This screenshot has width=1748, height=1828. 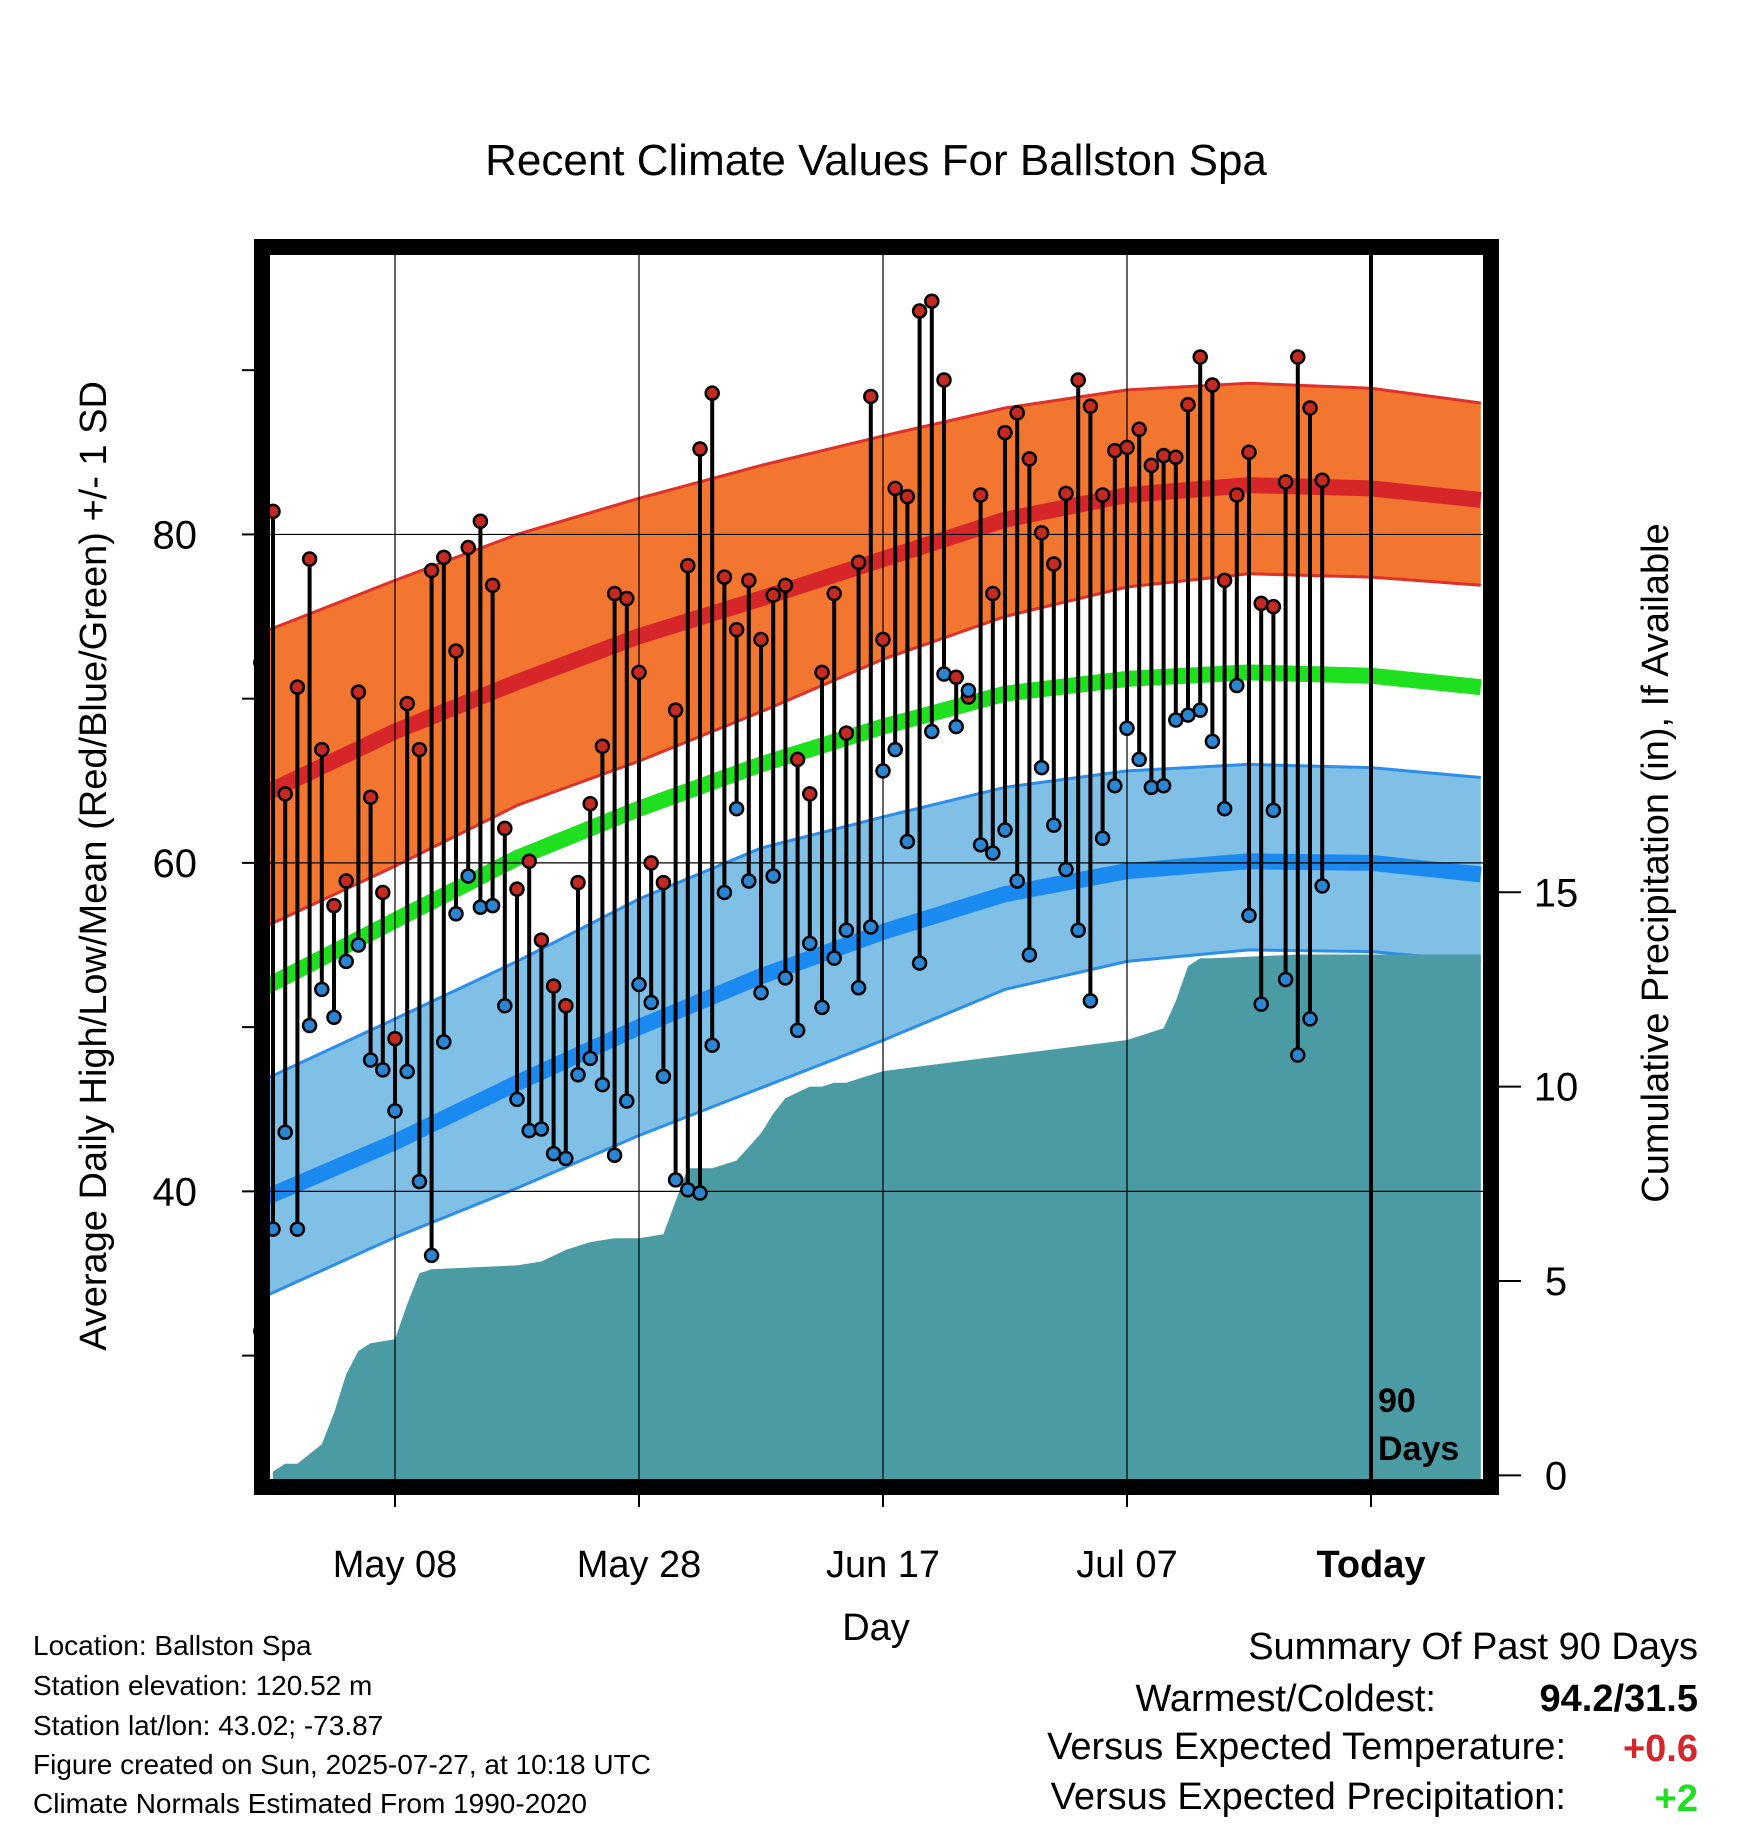 What do you see at coordinates (1556, 1282) in the screenshot?
I see `y-right-tick-label: 5` at bounding box center [1556, 1282].